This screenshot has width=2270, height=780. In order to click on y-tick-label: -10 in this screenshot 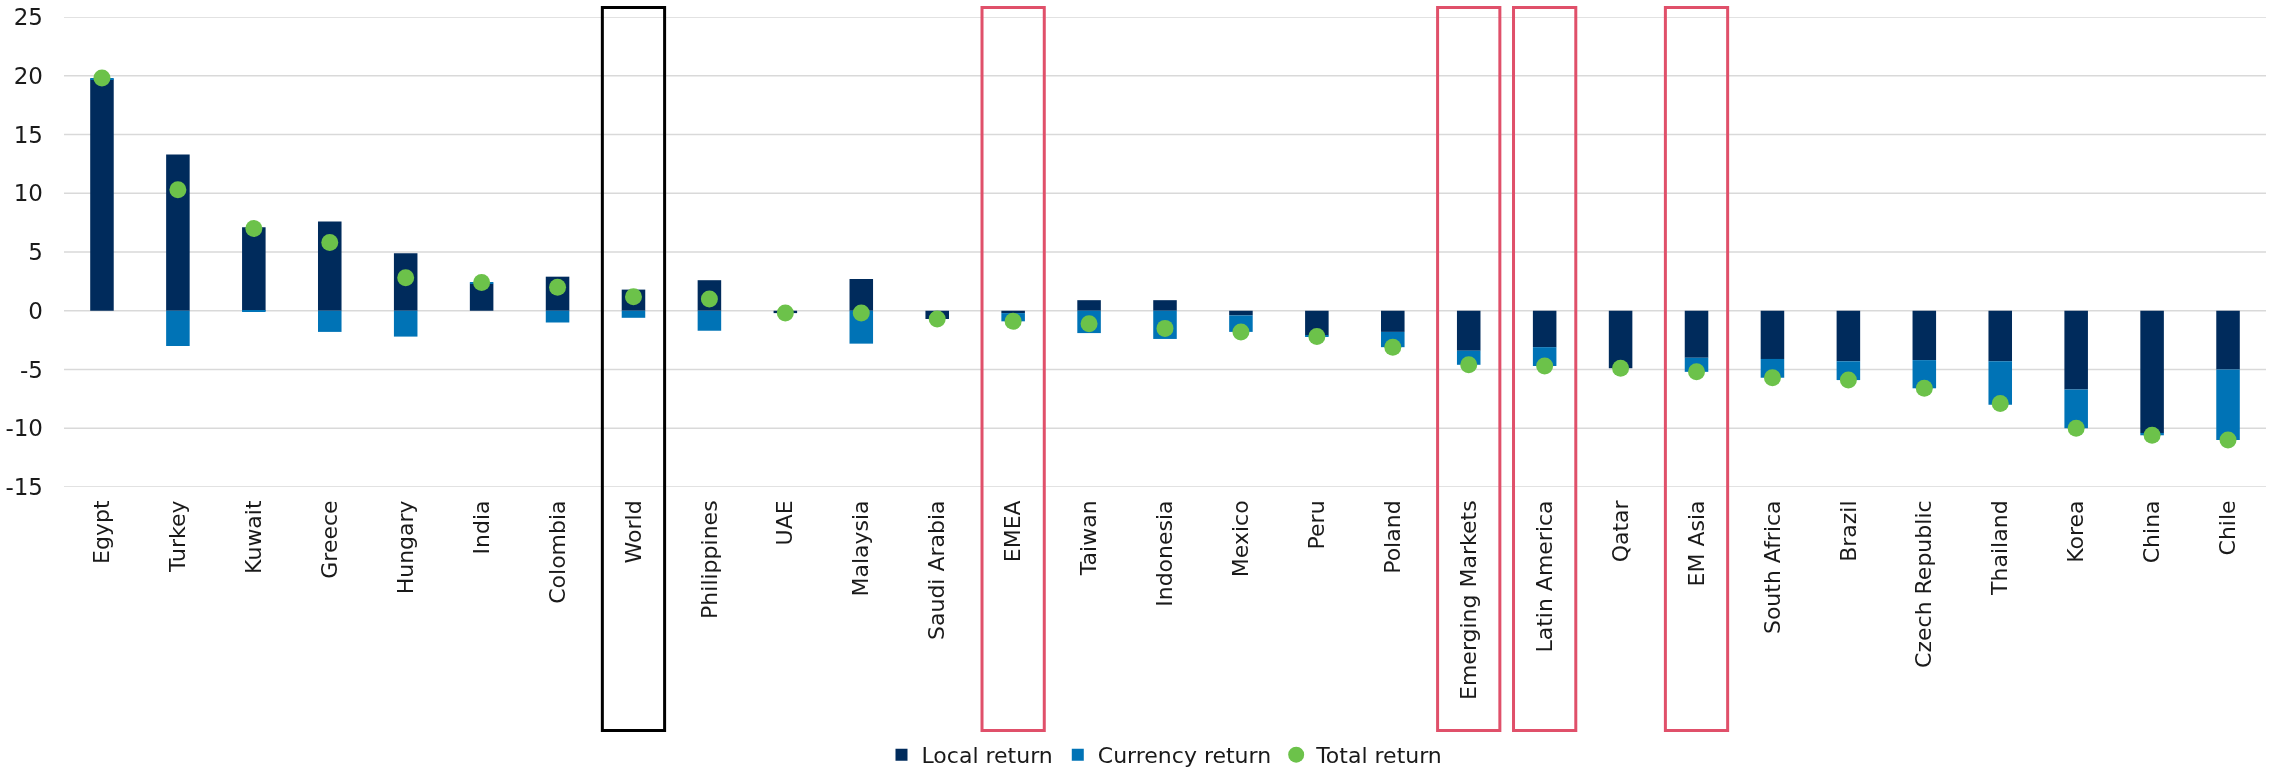, I will do `click(24, 428)`.